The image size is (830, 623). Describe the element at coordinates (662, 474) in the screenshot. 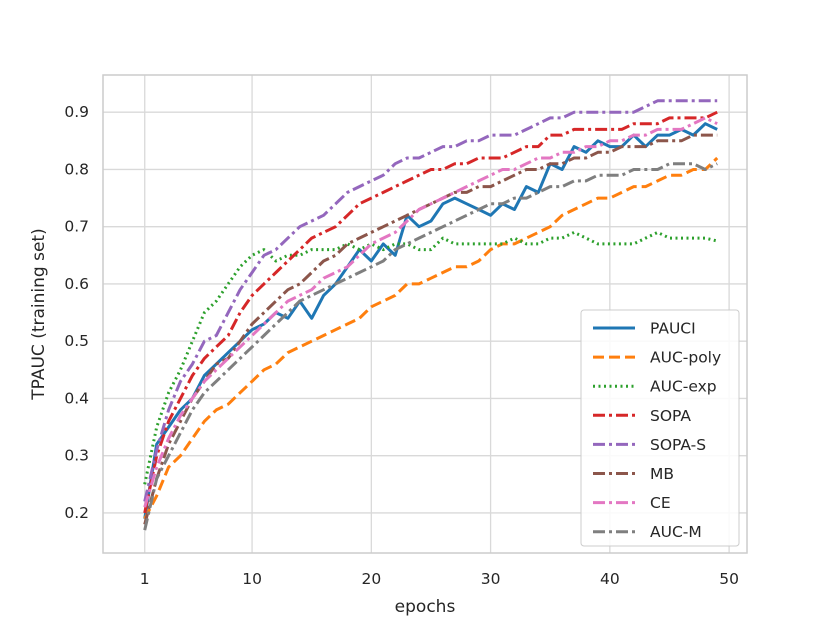

I see `legend-label-mb: MB` at that location.